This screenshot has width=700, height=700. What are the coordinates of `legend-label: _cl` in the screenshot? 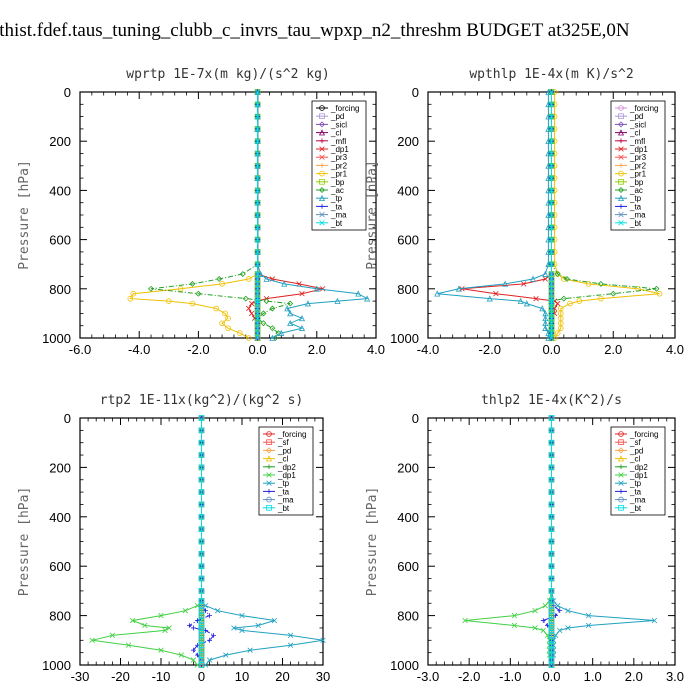 It's located at (634, 459).